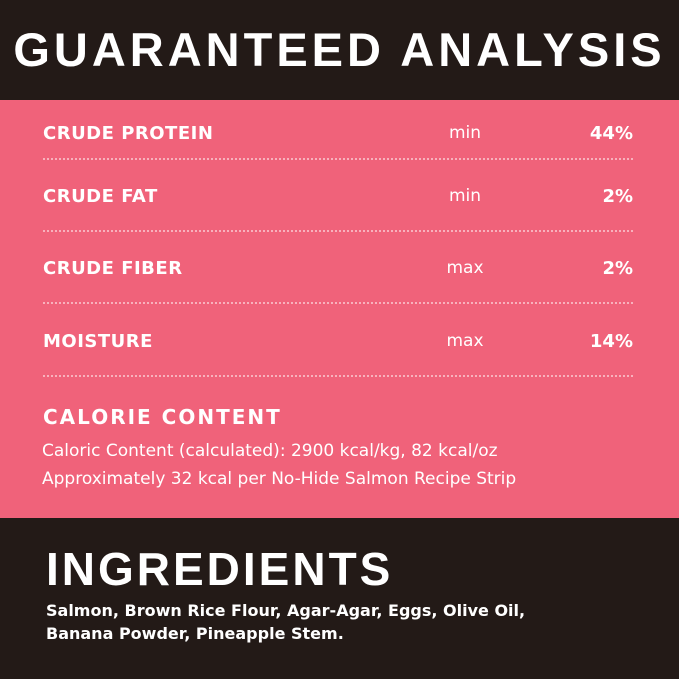 This screenshot has width=679, height=679. Describe the element at coordinates (338, 341) in the screenshot. I see `analysis-row-moisture: MOISTURE max 14%` at that location.